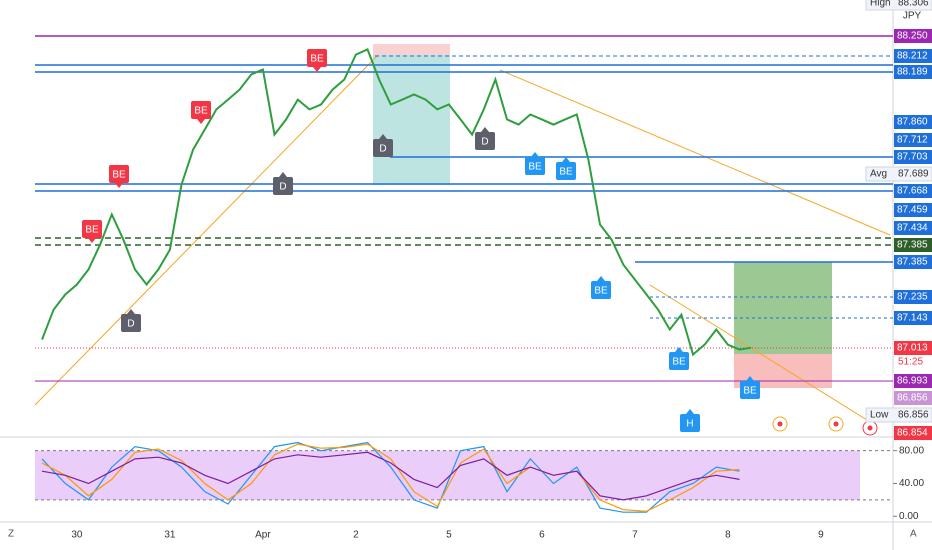 The height and width of the screenshot is (550, 932). What do you see at coordinates (912, 16) in the screenshot?
I see `currency-label: JPY` at bounding box center [912, 16].